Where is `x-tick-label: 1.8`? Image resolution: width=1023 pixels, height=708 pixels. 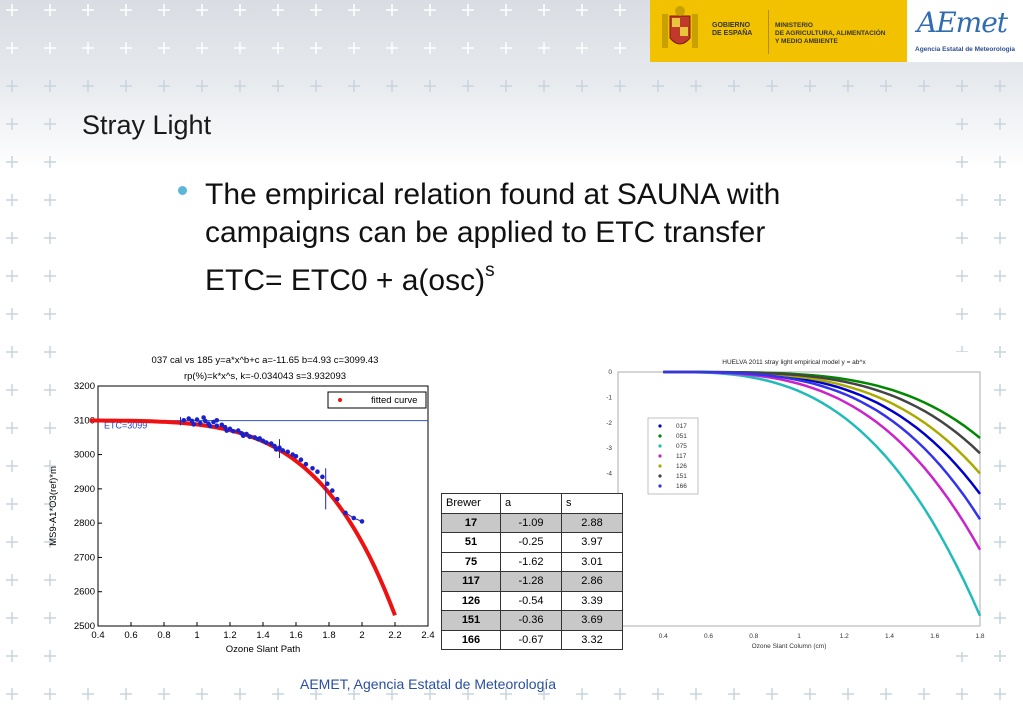
x-tick-label: 1.8 is located at coordinates (979, 636).